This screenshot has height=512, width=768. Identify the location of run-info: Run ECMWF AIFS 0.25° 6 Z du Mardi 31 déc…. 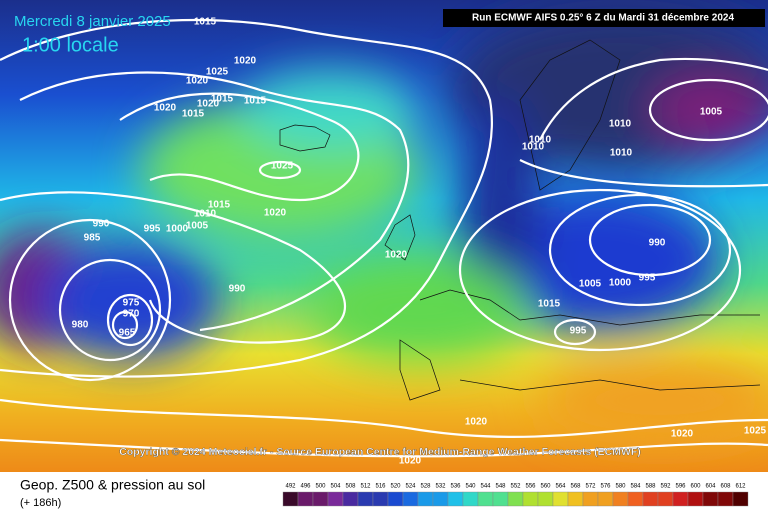
(603, 18).